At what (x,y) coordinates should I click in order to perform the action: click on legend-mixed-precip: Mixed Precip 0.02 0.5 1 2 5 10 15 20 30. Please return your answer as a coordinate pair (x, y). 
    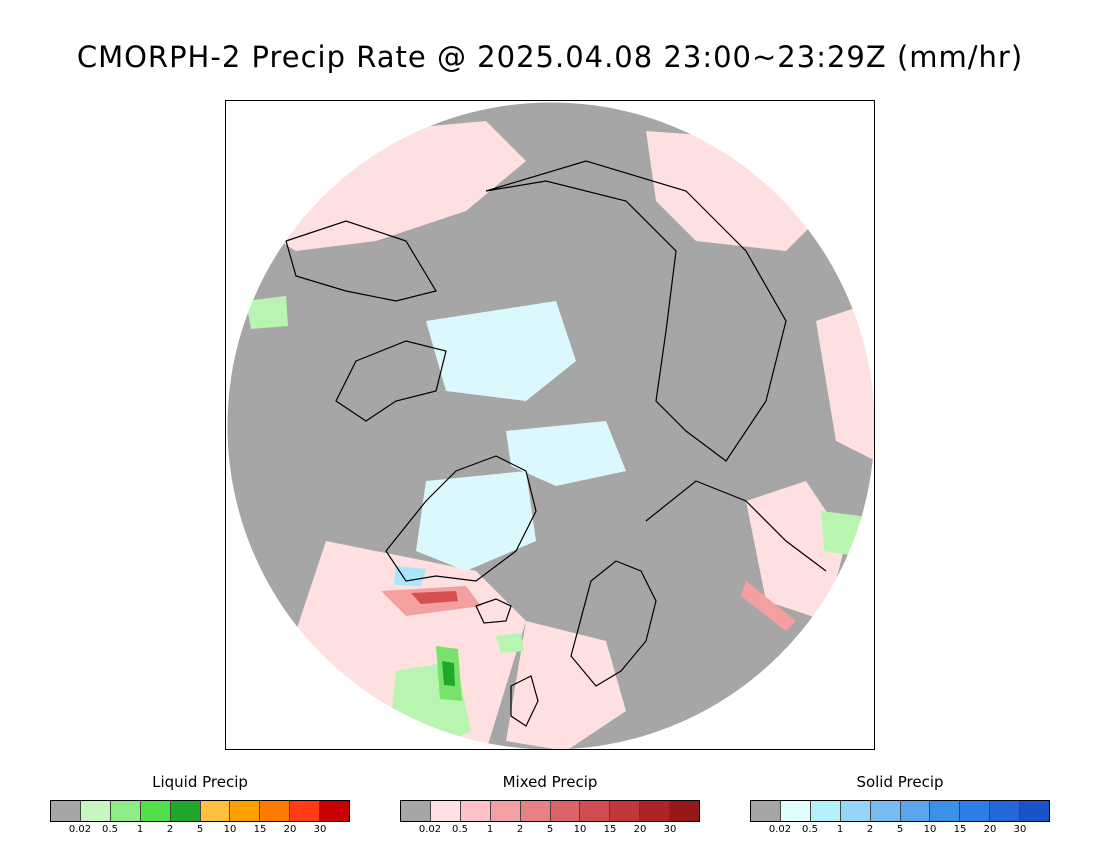
    Looking at the image, I should click on (550, 805).